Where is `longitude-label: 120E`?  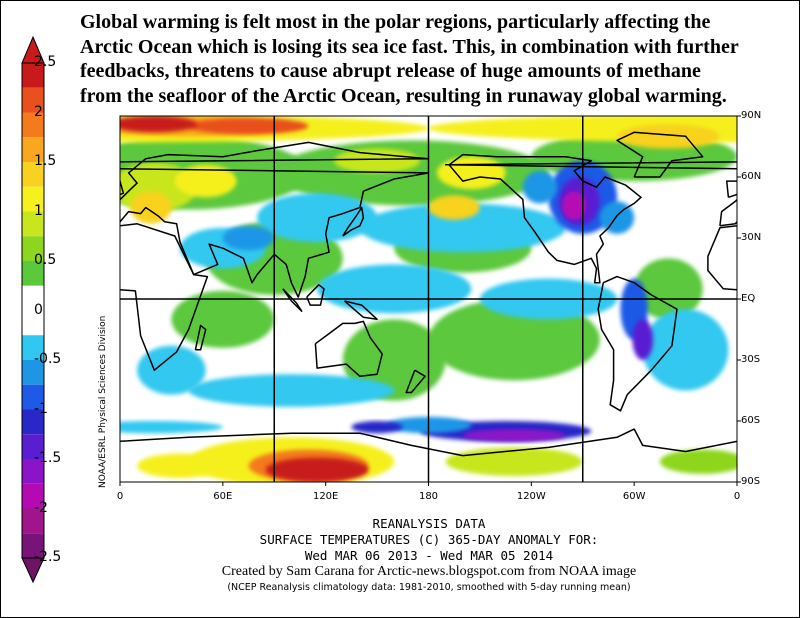
longitude-label: 120E is located at coordinates (325, 496).